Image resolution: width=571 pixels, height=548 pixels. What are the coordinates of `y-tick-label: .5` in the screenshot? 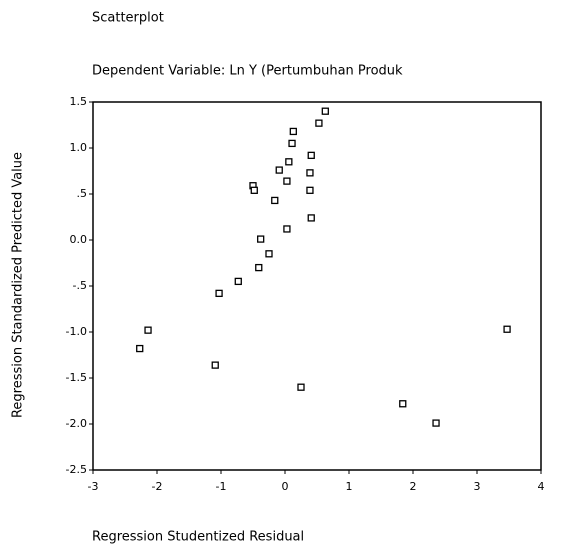 It's located at (82, 193).